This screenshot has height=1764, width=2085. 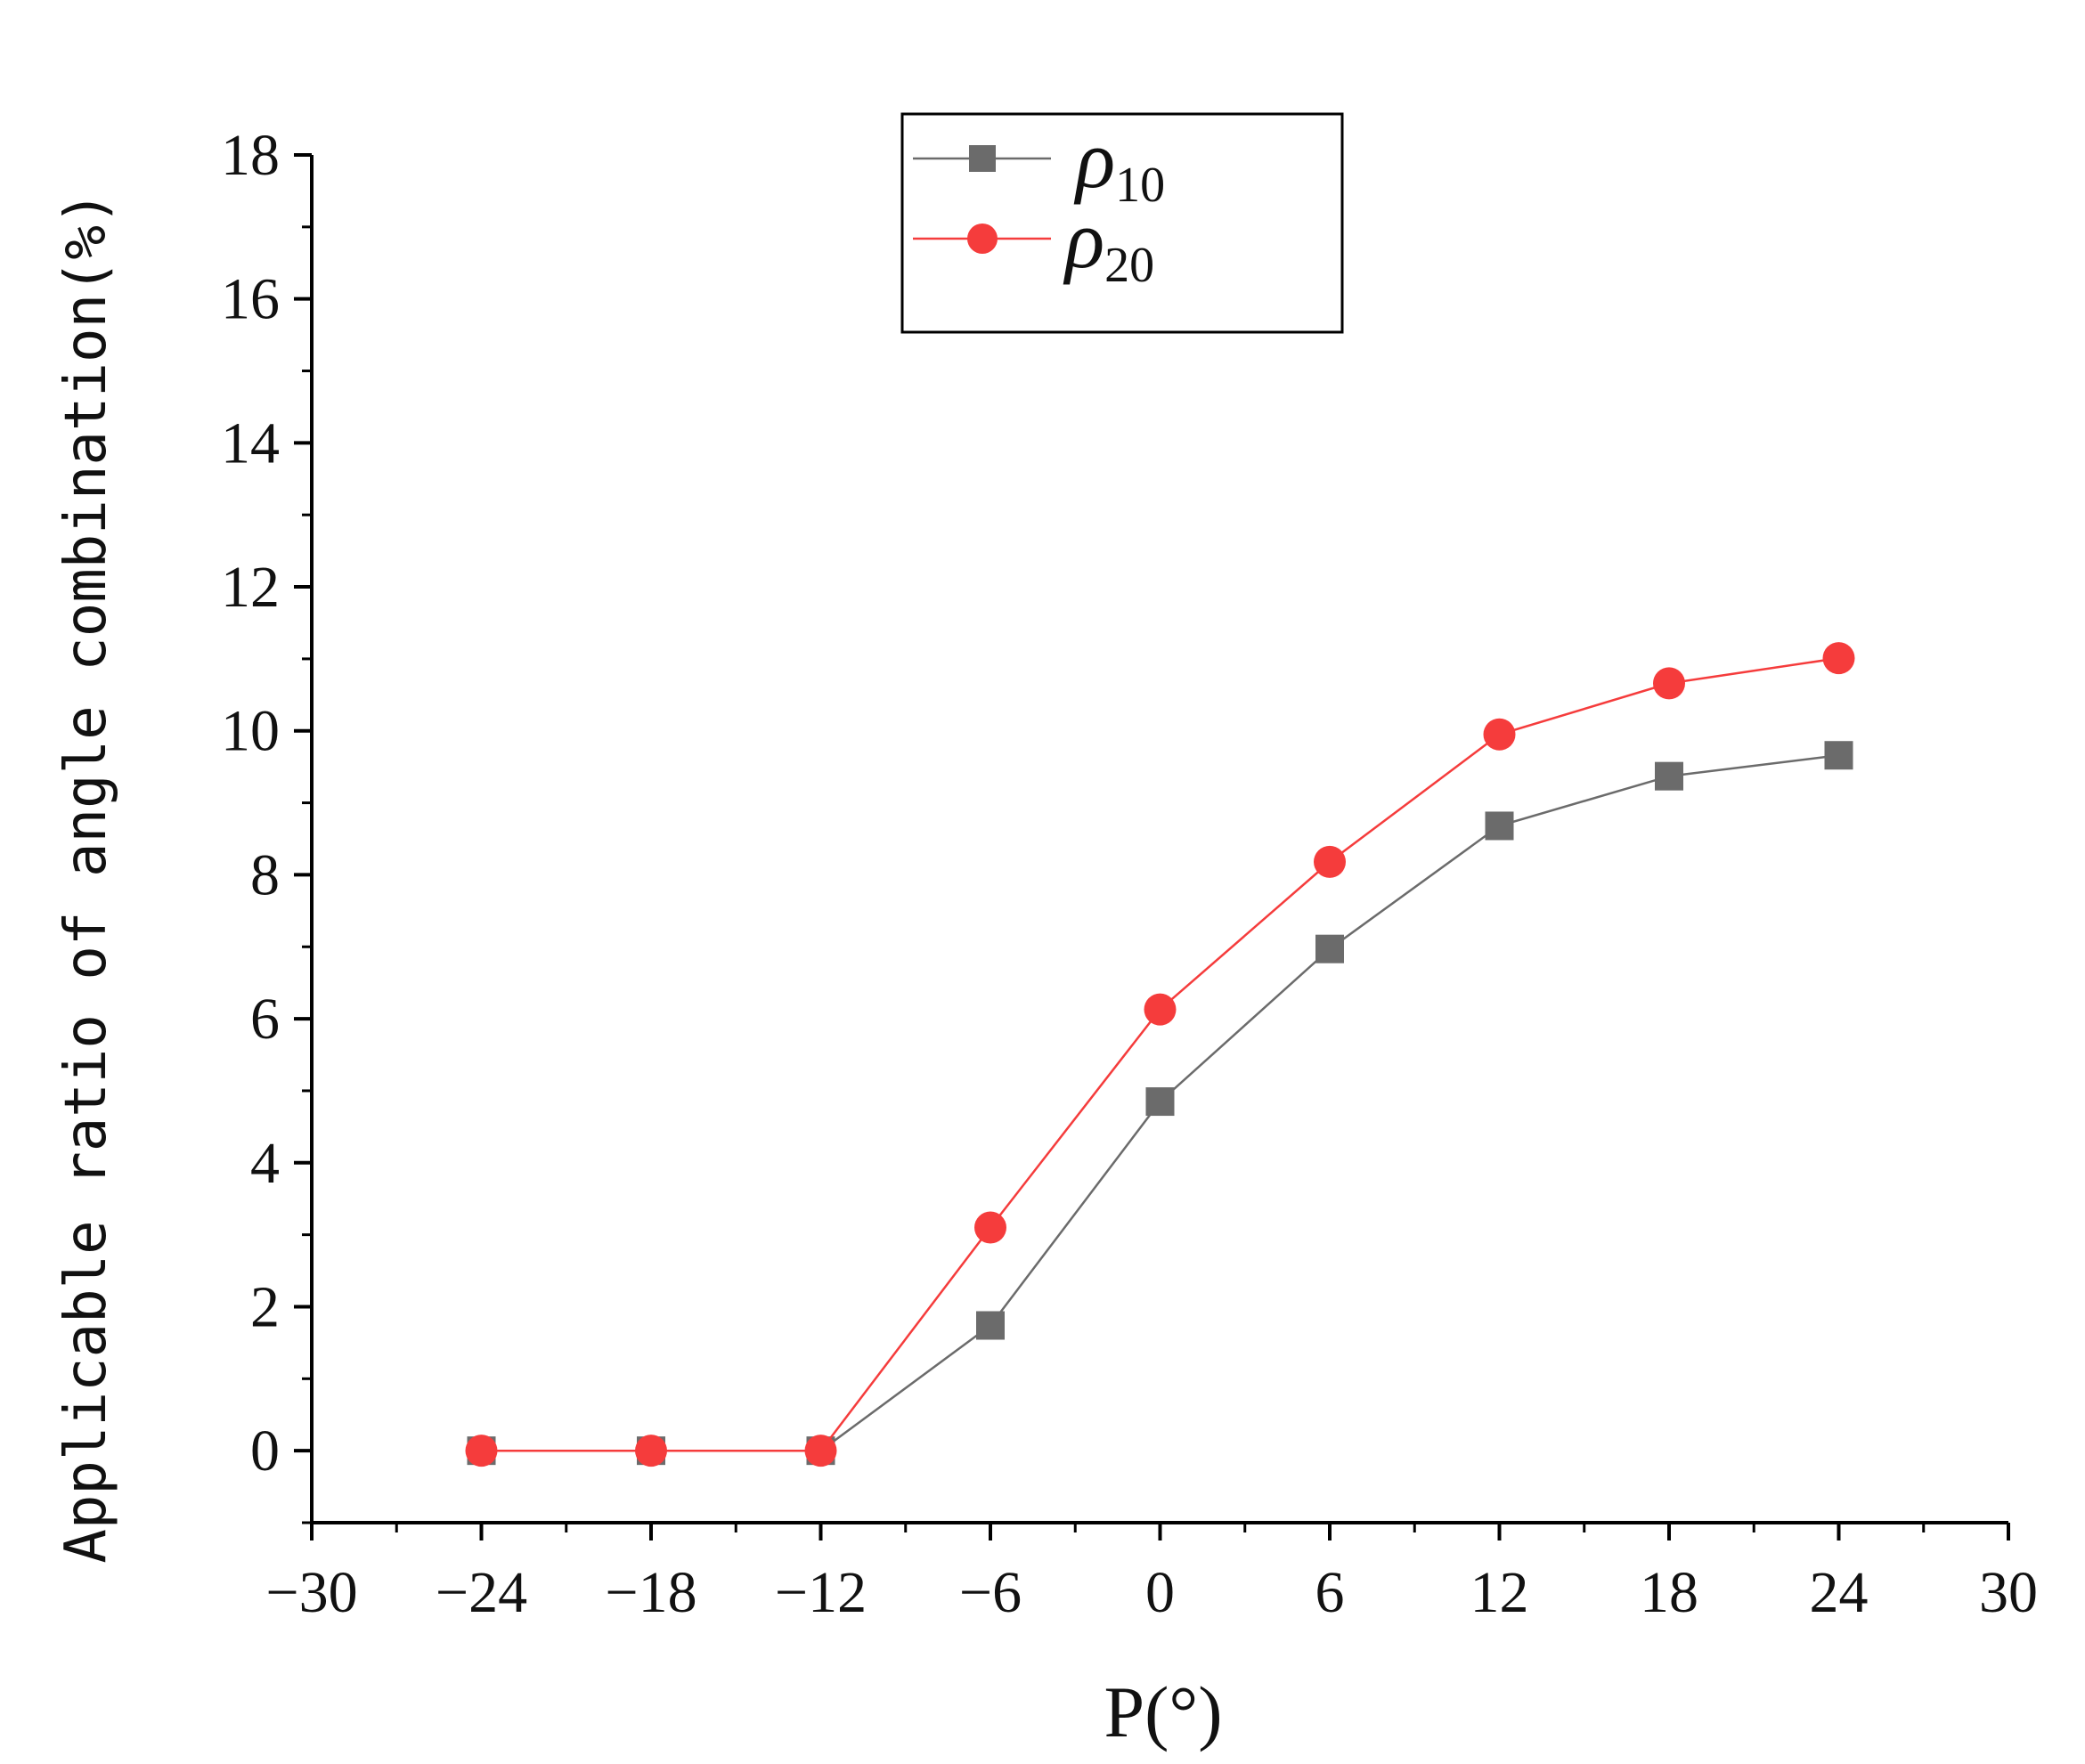 What do you see at coordinates (1083, 239) in the screenshot?
I see `legend-symbol-rho20: ρ` at bounding box center [1083, 239].